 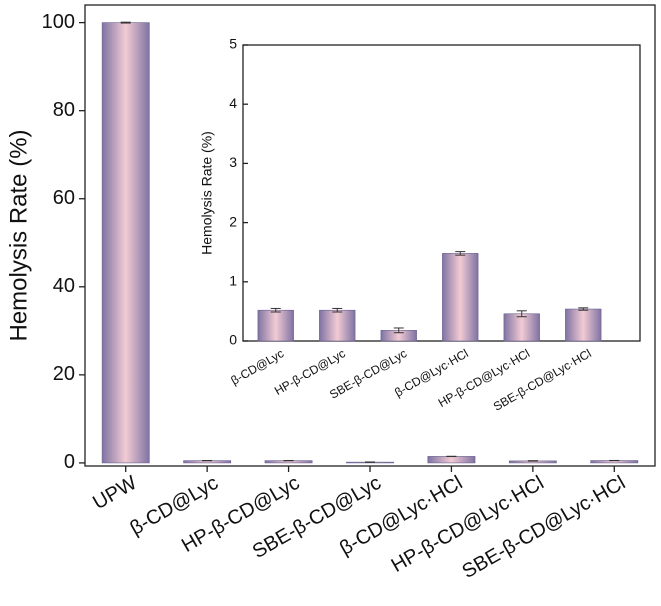 I want to click on y-tick-label: 20, so click(x=64, y=374).